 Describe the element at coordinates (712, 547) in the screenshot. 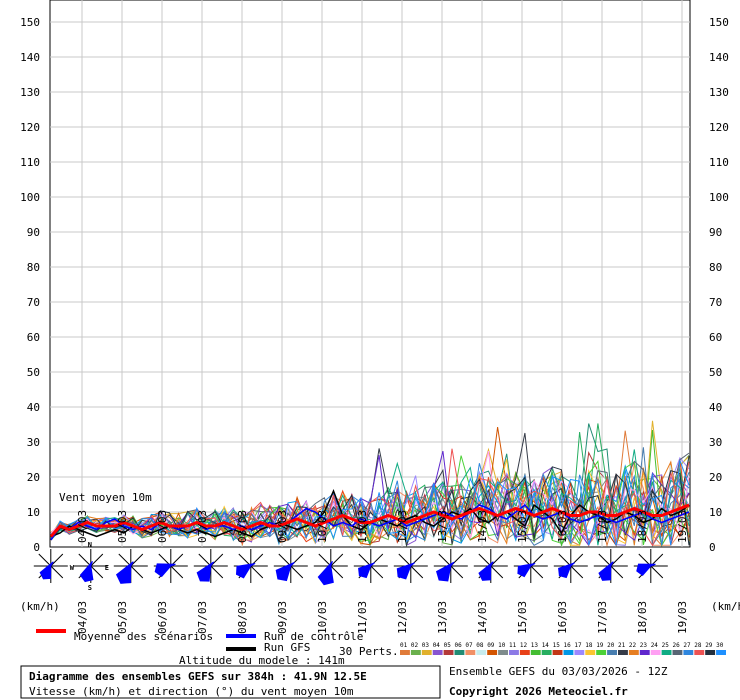

I see `y-tick-right: 0` at that location.